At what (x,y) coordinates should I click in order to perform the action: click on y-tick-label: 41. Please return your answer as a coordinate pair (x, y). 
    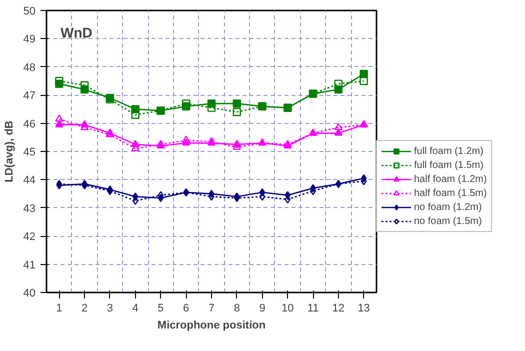
    Looking at the image, I should click on (29, 265).